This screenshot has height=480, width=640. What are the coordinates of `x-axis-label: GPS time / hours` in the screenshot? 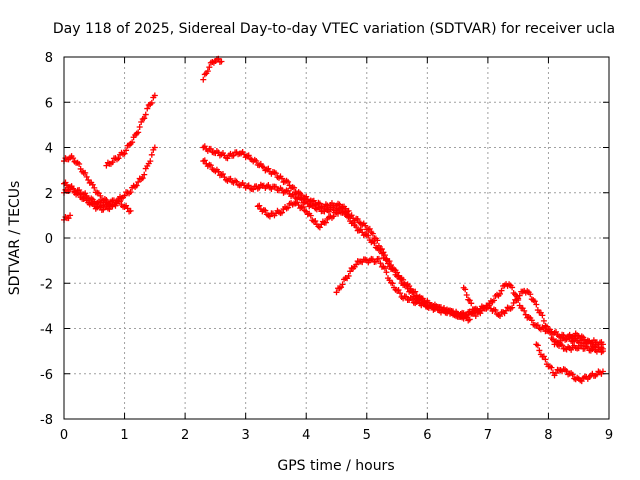 It's located at (335, 466).